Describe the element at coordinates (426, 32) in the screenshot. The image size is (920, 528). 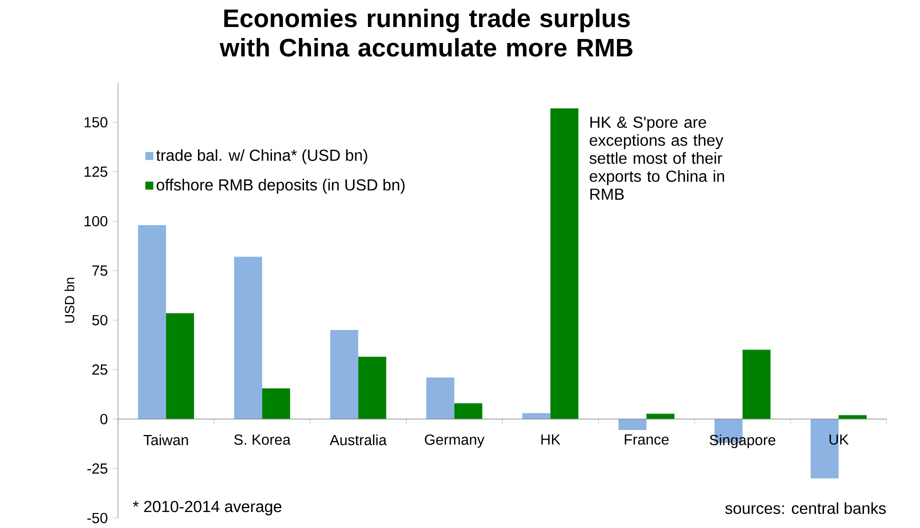
I see `chart-title: Economies running trade surplus with China accumulate more RMB` at that location.